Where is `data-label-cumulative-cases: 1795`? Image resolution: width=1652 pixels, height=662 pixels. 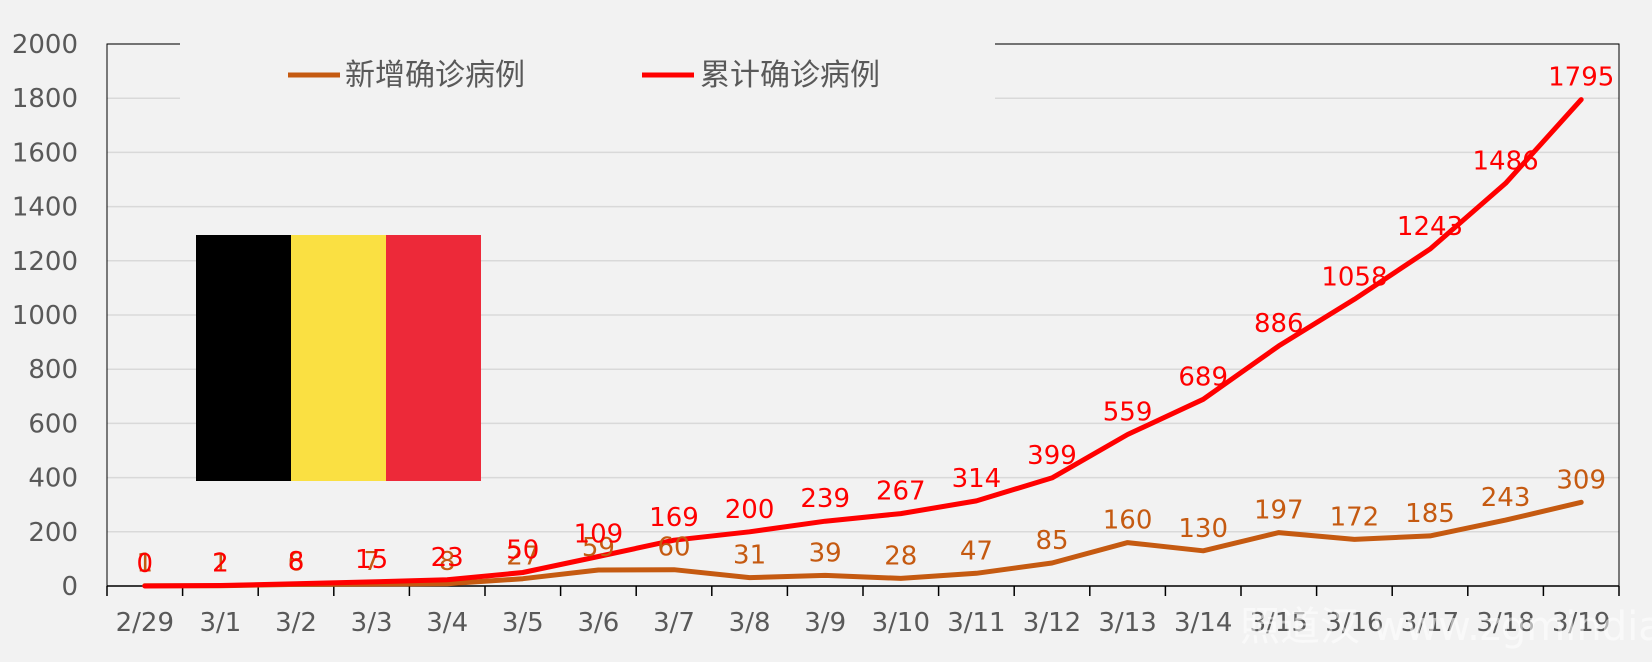
data-label-cumulative-cases: 1795 is located at coordinates (1581, 78).